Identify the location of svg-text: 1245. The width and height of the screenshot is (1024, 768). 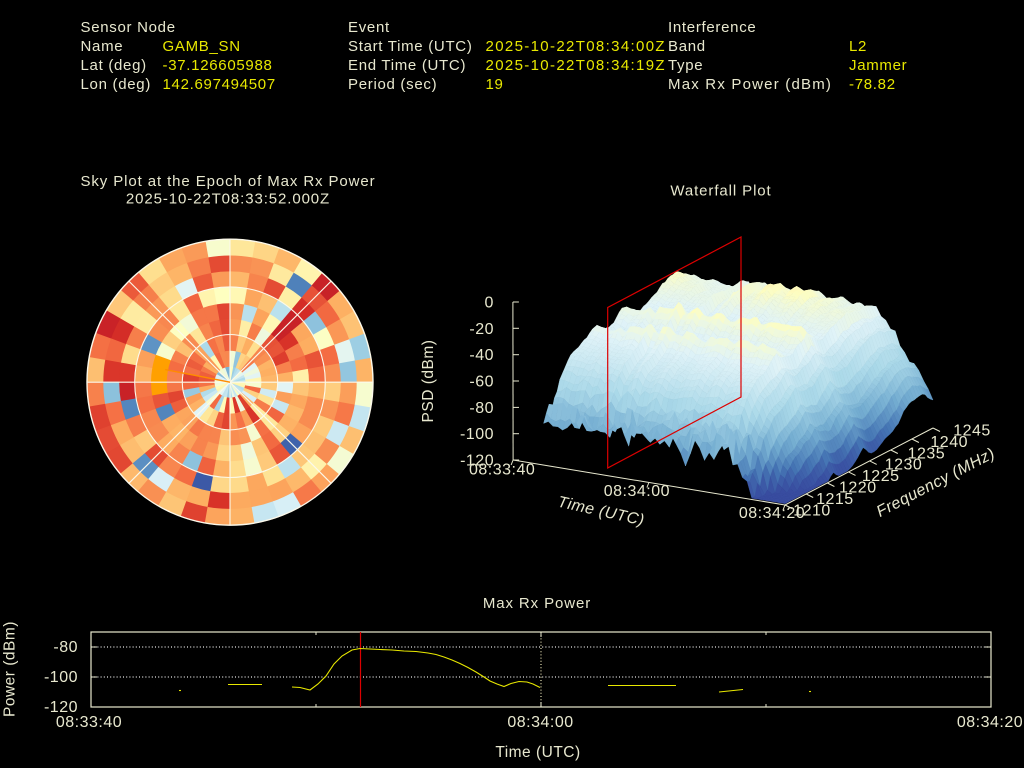
(972, 431).